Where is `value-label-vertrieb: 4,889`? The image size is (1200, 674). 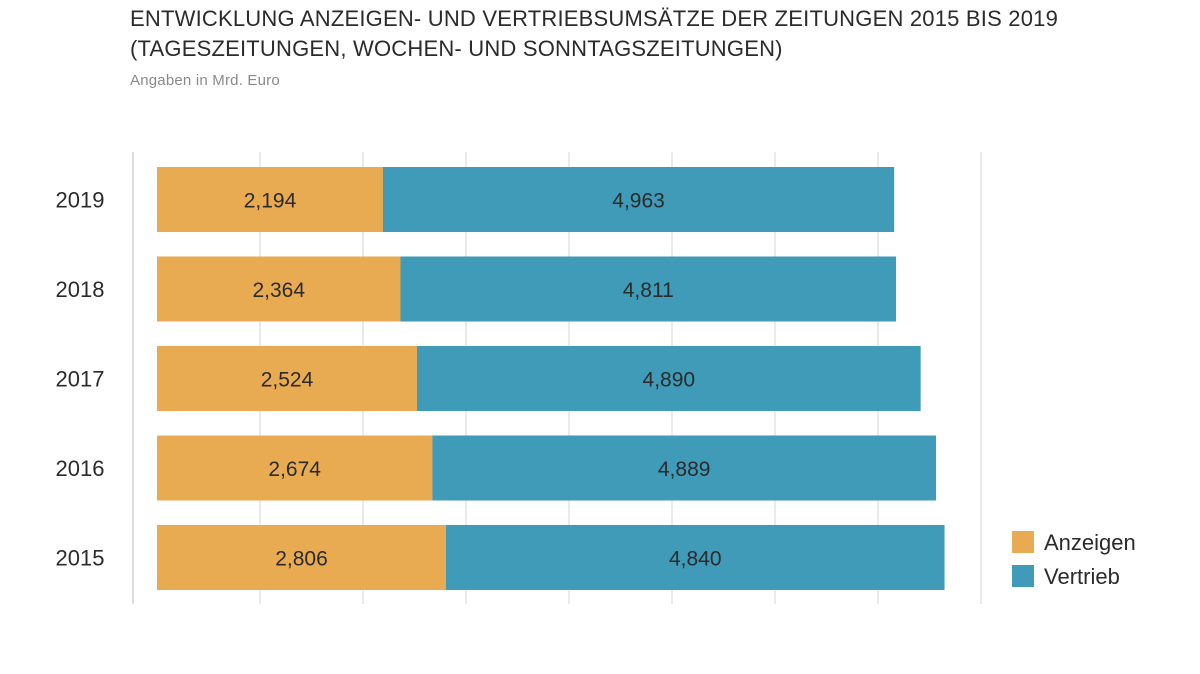
value-label-vertrieb: 4,889 is located at coordinates (684, 469).